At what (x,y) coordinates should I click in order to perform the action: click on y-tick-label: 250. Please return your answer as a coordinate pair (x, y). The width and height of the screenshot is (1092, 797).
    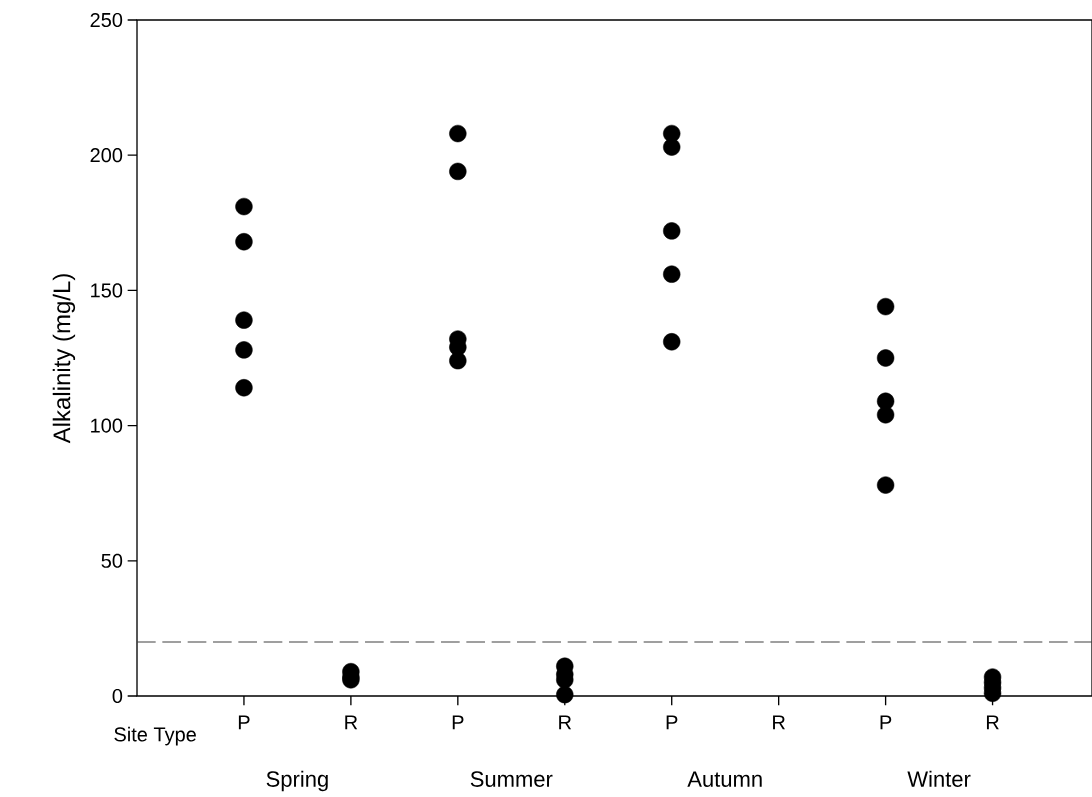
    Looking at the image, I should click on (106, 20).